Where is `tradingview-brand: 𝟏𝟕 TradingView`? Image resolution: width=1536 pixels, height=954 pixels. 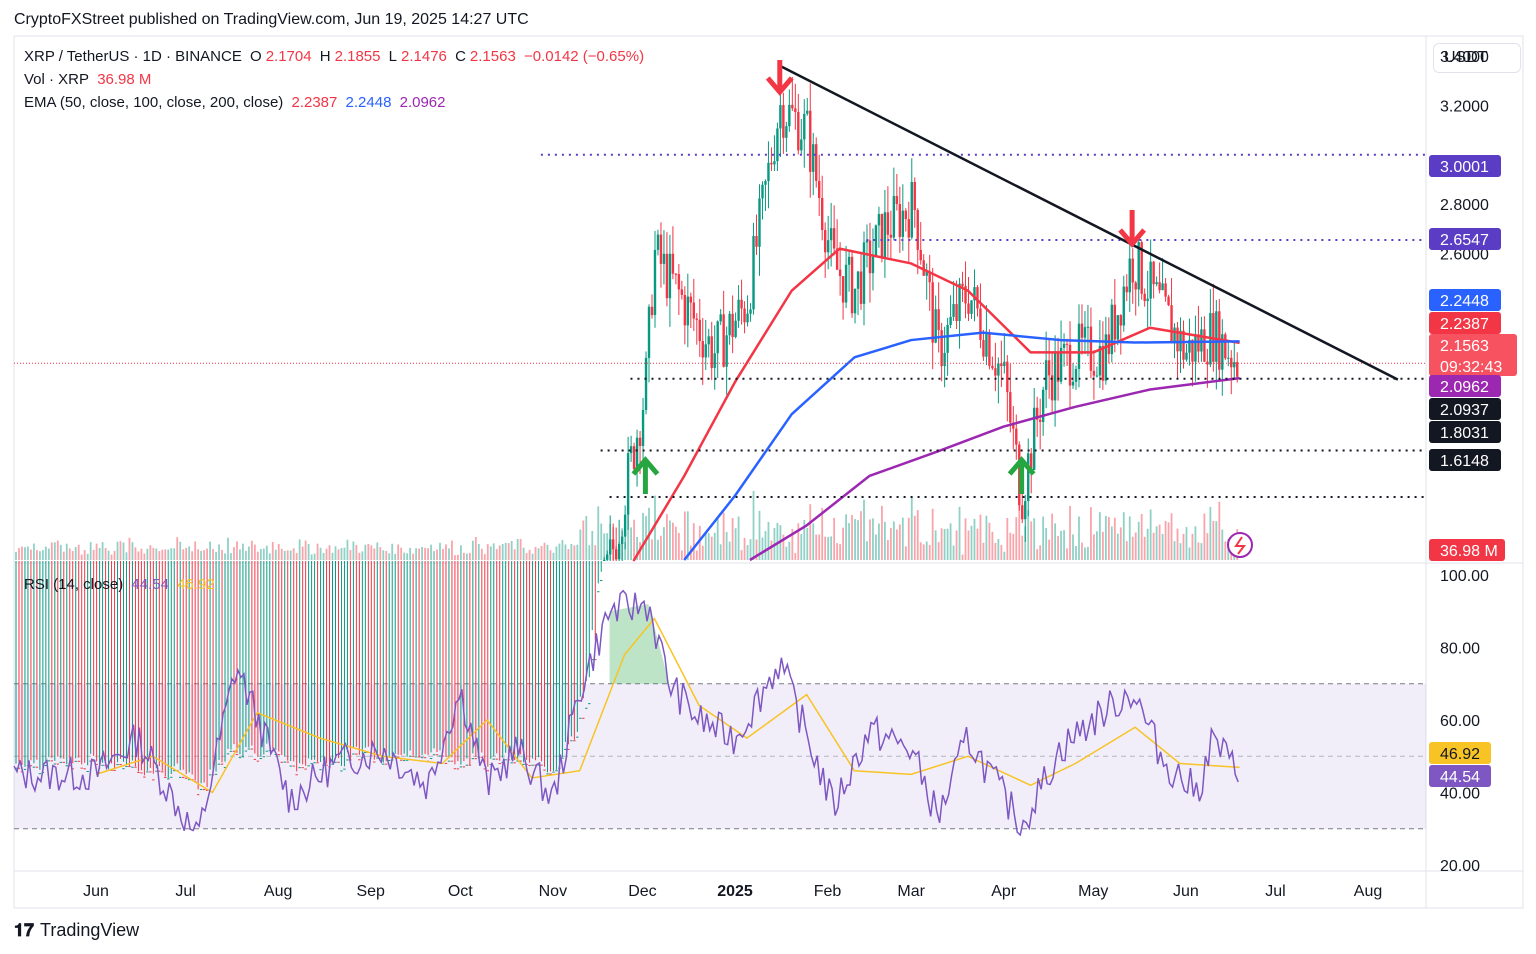
tradingview-brand: 𝟏𝟕 TradingView is located at coordinates (76, 930).